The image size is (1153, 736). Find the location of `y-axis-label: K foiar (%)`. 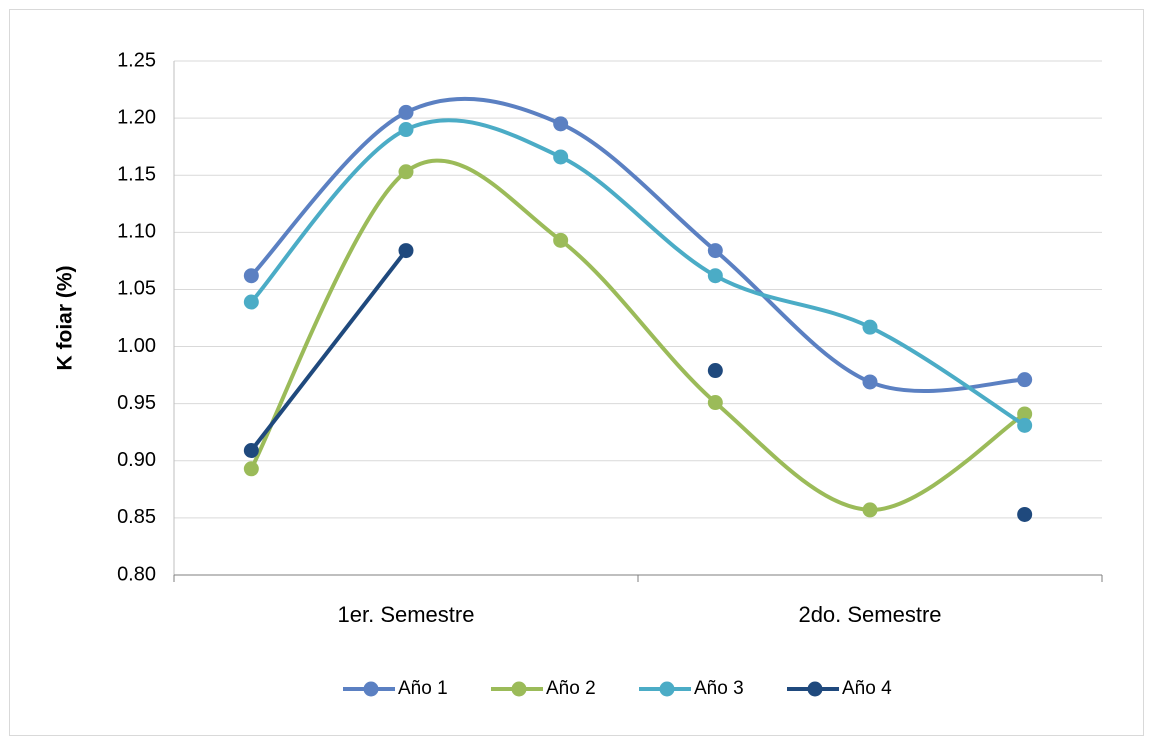

y-axis-label: K foiar (%) is located at coordinates (65, 318).